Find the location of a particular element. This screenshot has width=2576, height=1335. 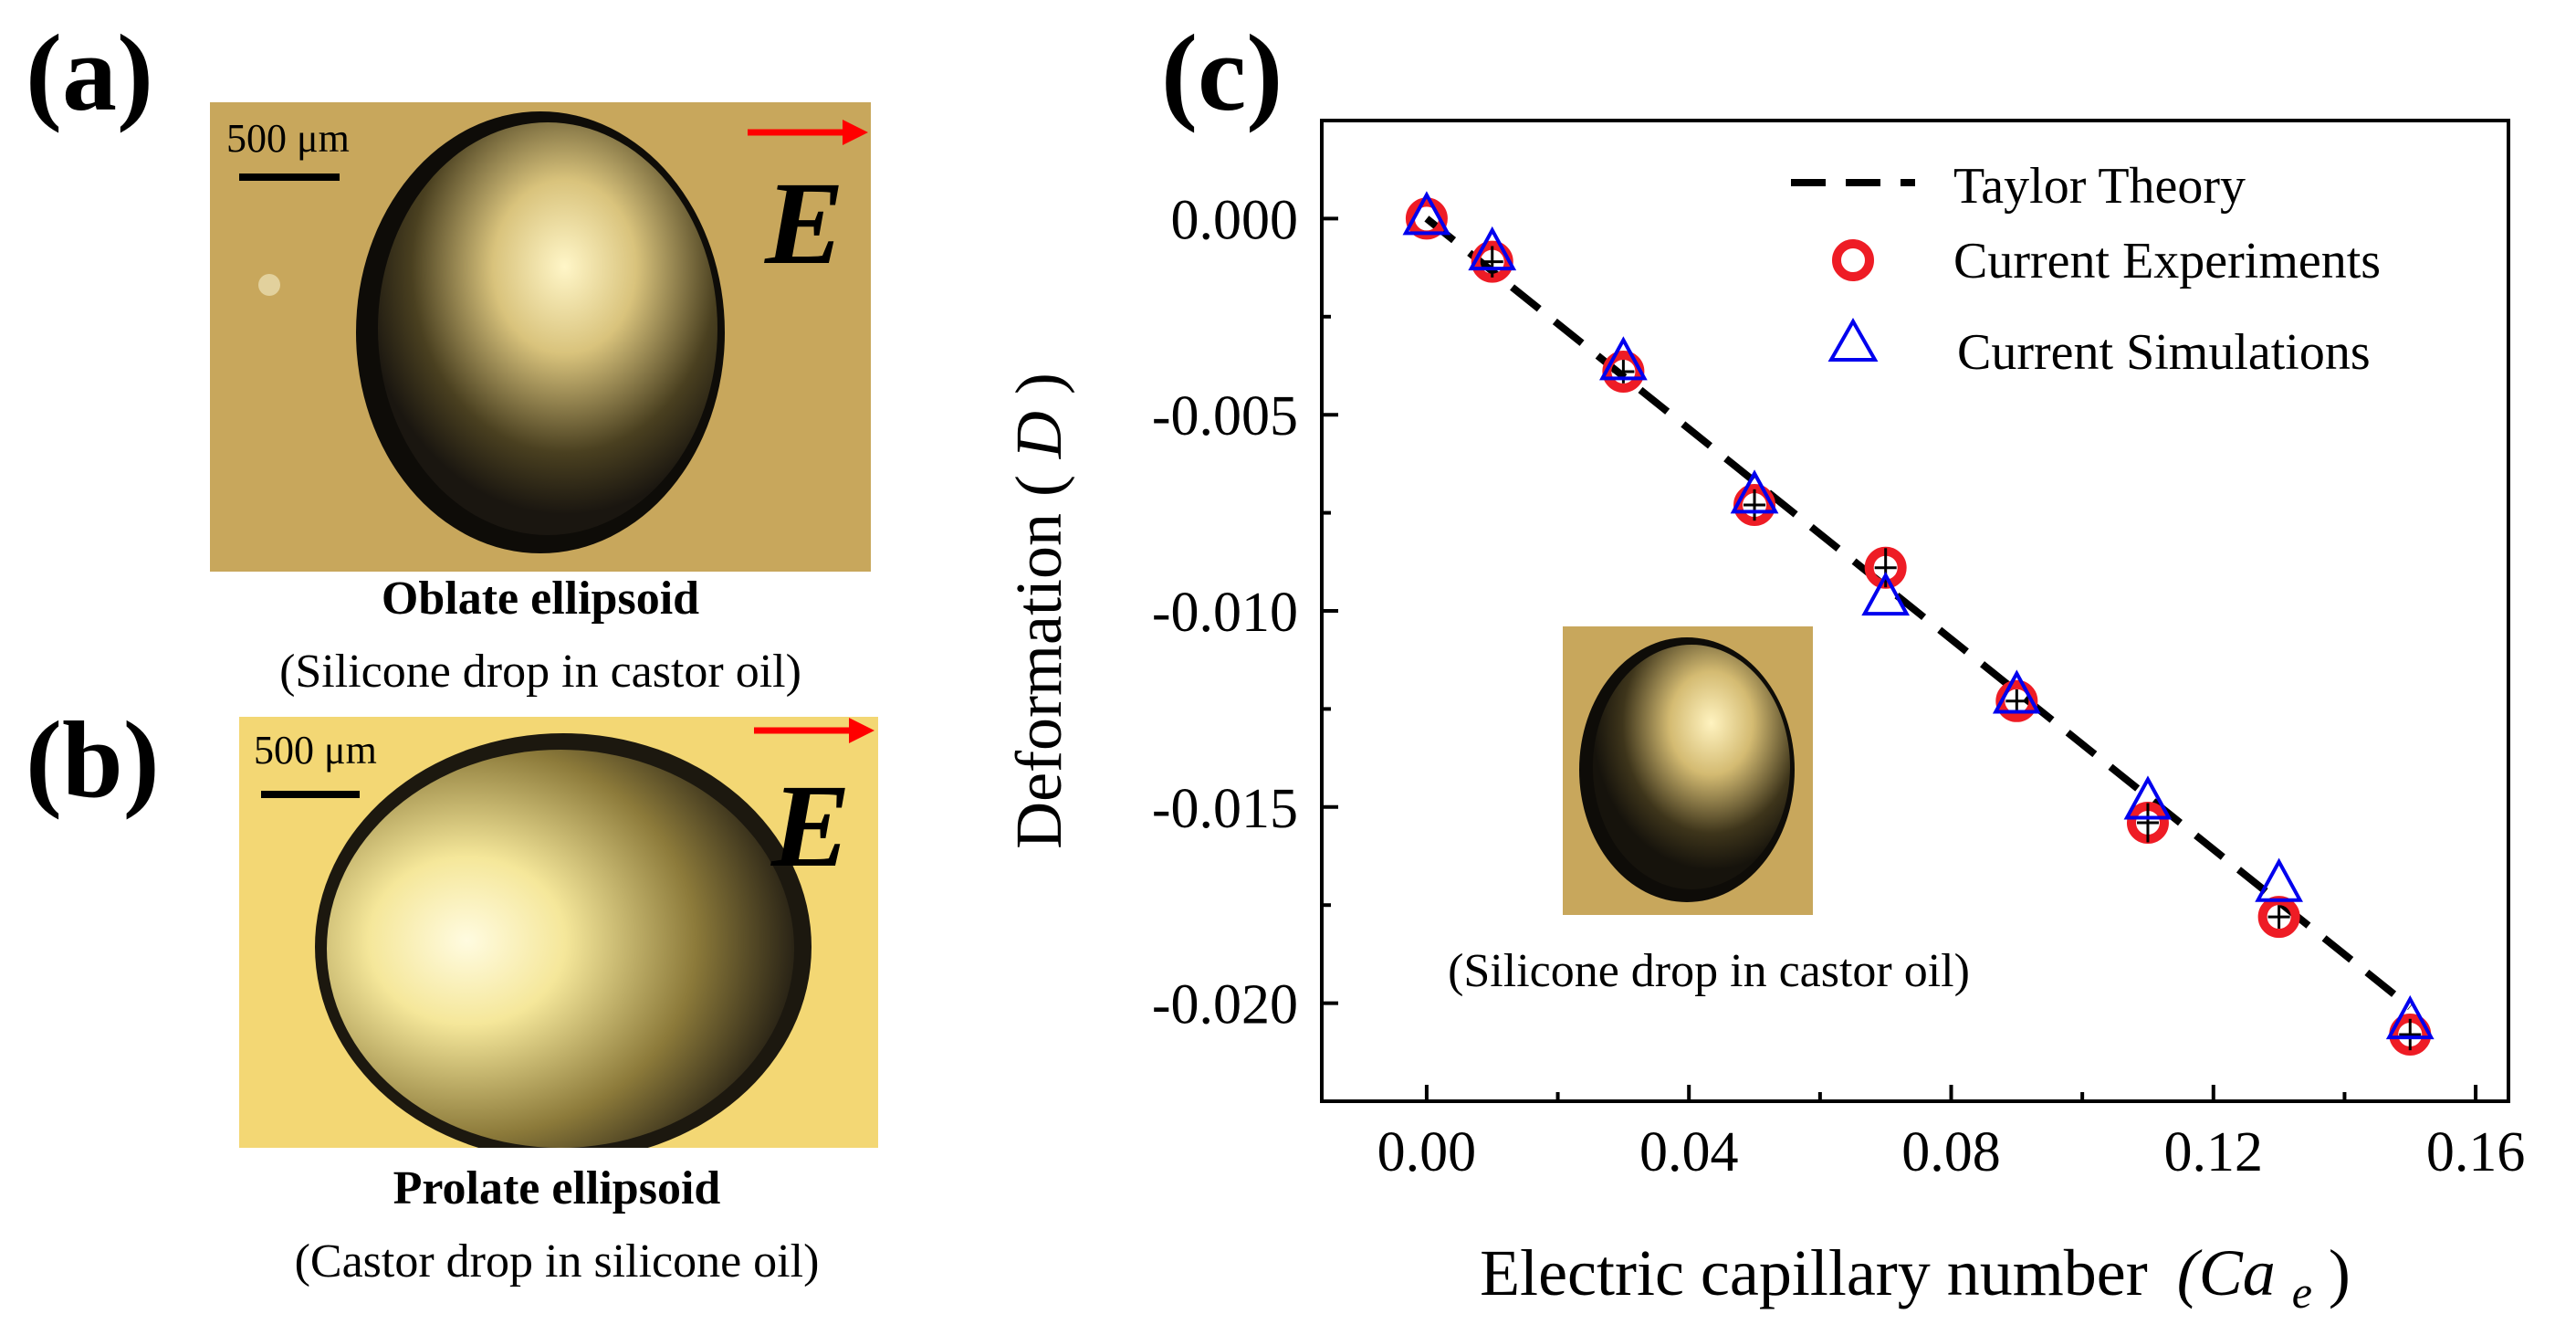

prolate-subtitle: (Castor drop in silicone oil) is located at coordinates (557, 1261).